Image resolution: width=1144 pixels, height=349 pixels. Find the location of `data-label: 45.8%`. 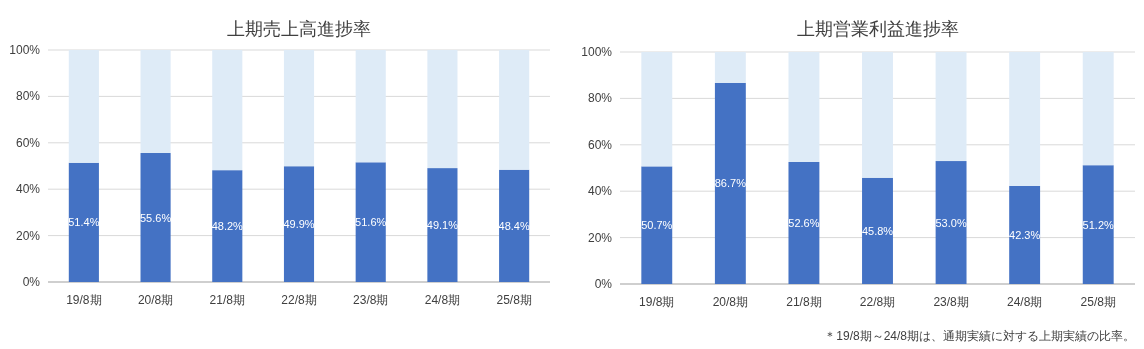

data-label: 45.8% is located at coordinates (877, 230).